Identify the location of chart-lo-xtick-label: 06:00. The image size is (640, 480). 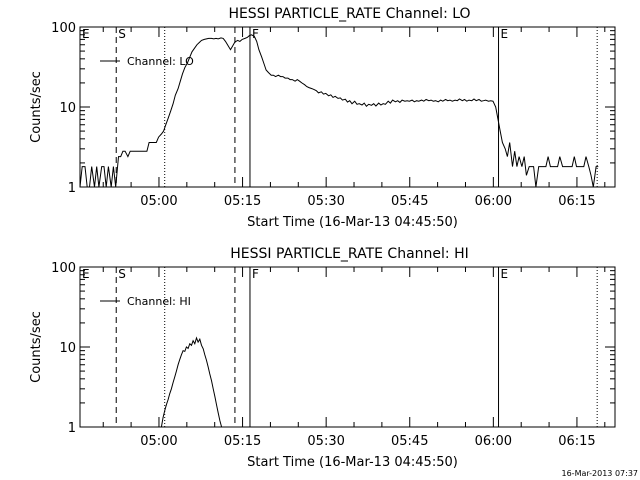
(493, 201).